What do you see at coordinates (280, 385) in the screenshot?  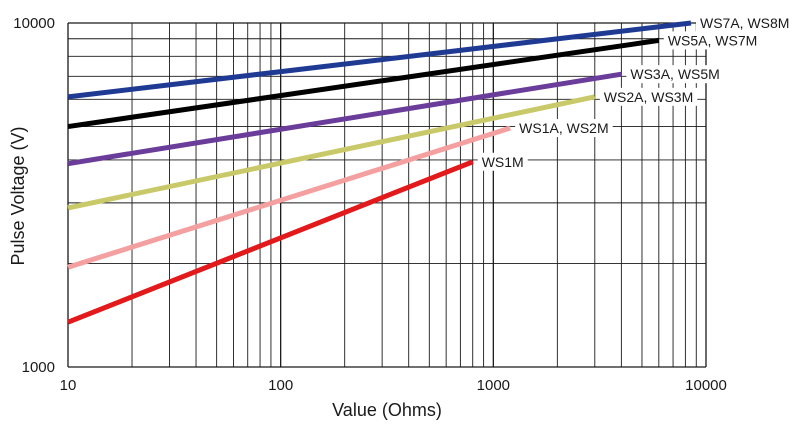 I see `x-tick-label: 100` at bounding box center [280, 385].